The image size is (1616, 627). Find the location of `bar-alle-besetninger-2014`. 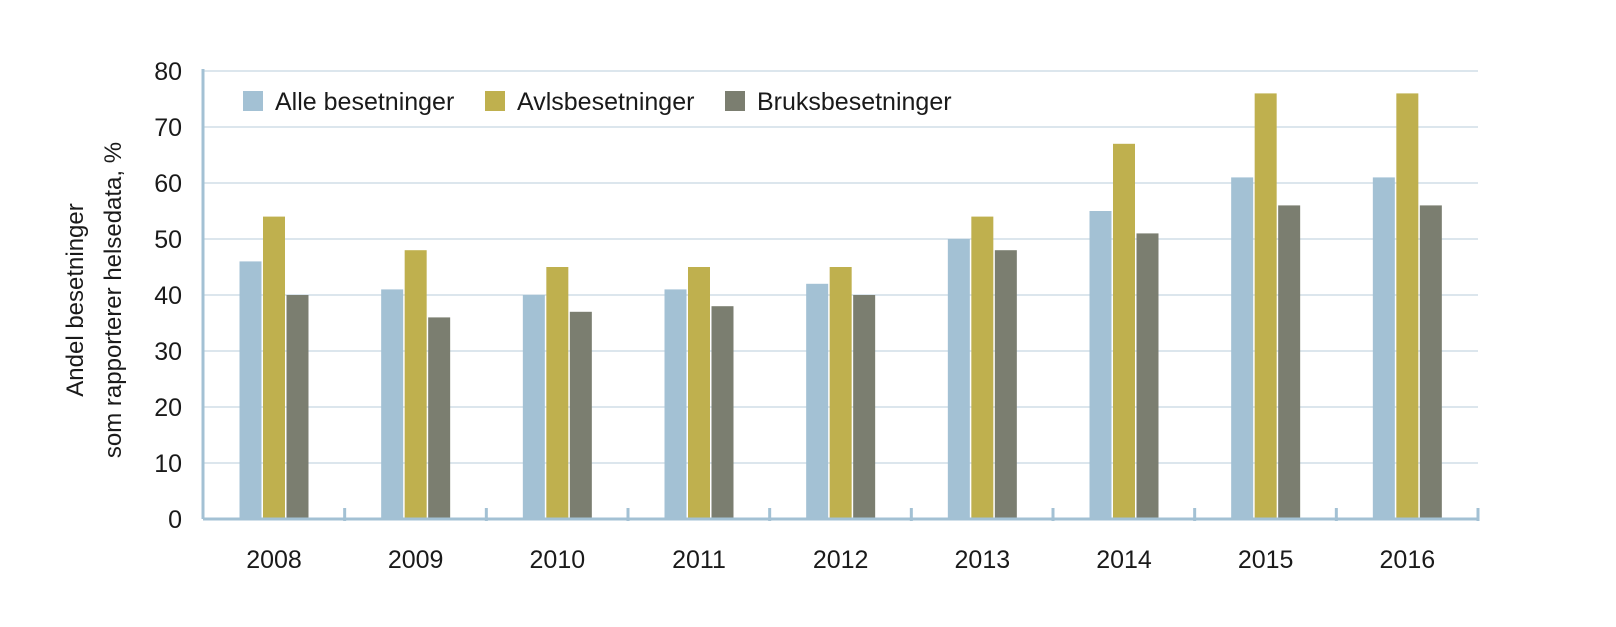

bar-alle-besetninger-2014 is located at coordinates (1100, 365).